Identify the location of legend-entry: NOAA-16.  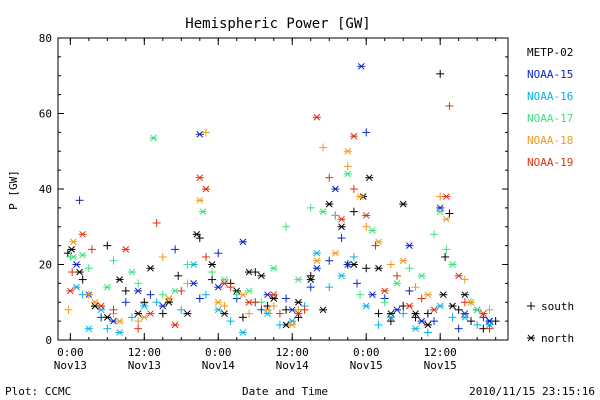
(550, 96).